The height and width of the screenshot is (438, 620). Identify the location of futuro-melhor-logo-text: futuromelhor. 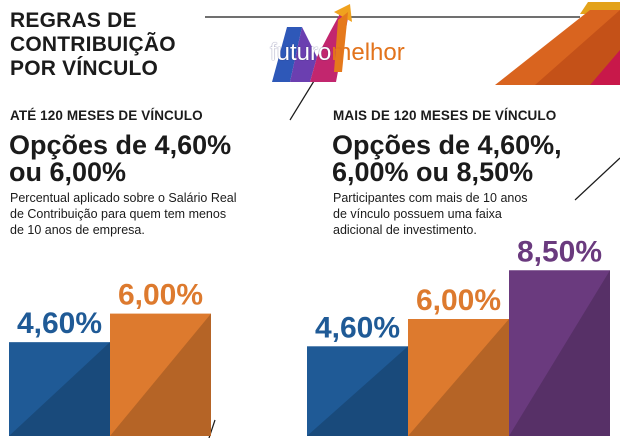
(337, 53).